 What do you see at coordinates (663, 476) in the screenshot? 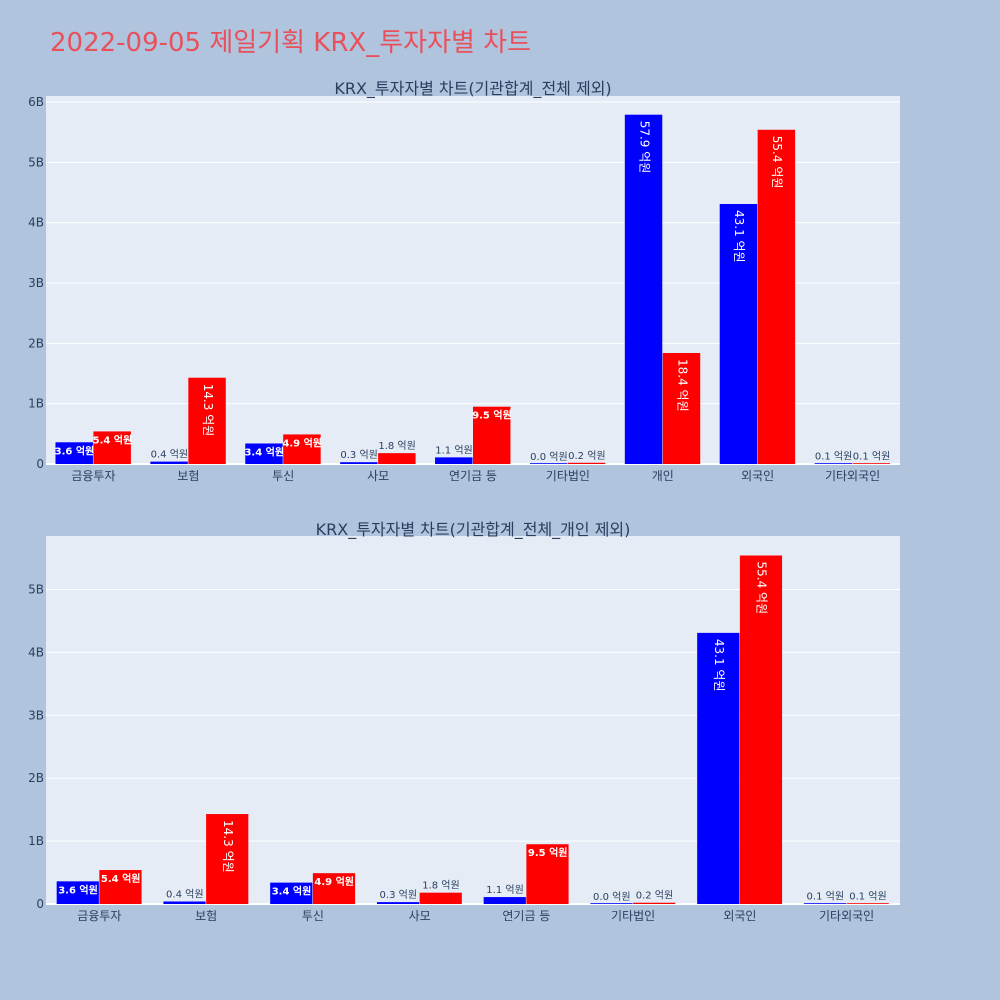
I see `x-tick-label: 개인` at bounding box center [663, 476].